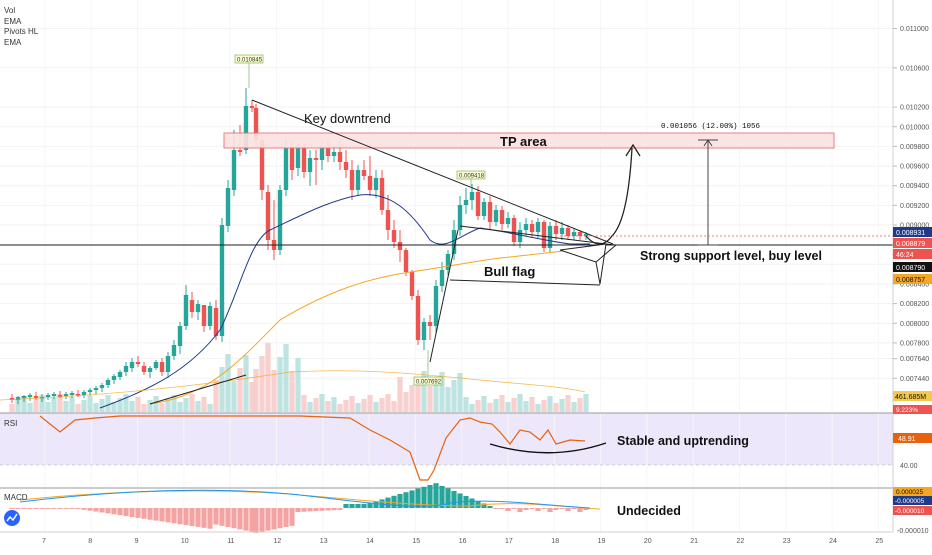  I want to click on badge-b2: 0.008879, so click(910, 244).